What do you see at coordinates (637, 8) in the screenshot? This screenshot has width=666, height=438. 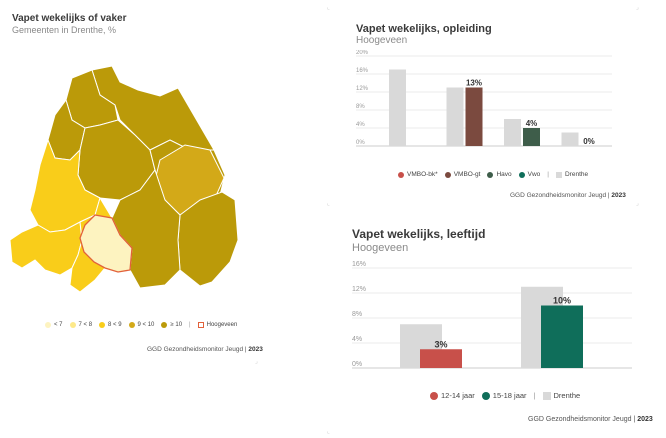 I see `corner-mark-3: ⌟` at bounding box center [637, 8].